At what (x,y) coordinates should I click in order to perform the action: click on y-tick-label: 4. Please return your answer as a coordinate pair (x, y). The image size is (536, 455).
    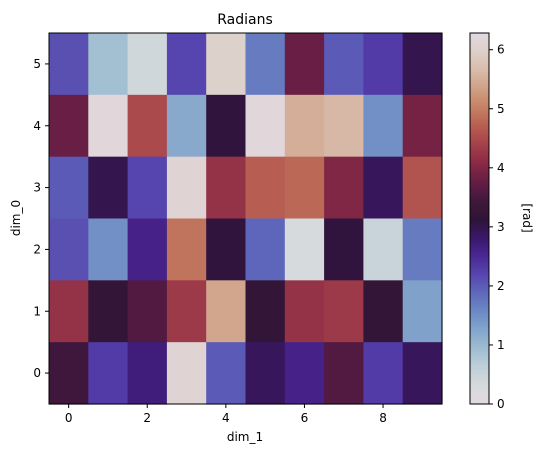
    Looking at the image, I should click on (37, 126).